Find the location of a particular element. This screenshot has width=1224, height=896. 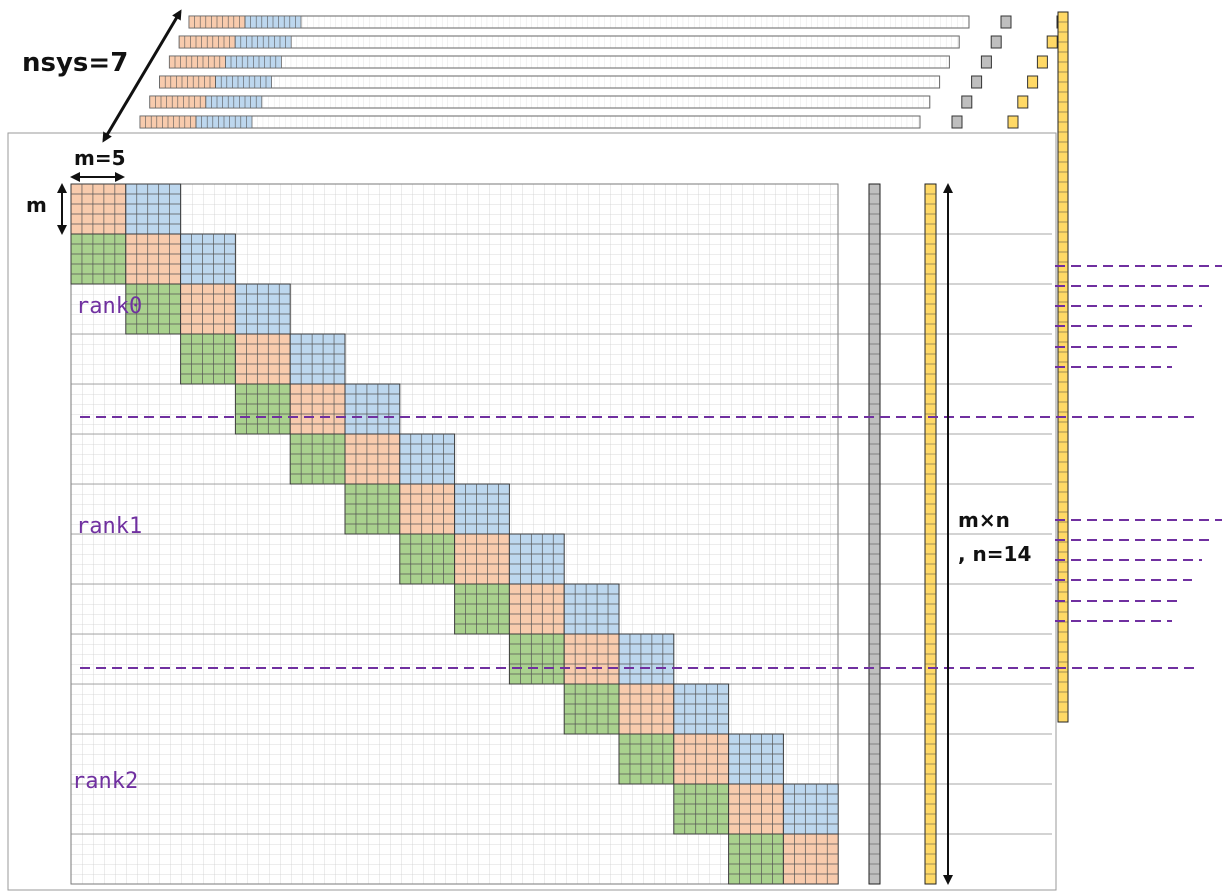

rhs-vector is located at coordinates (874, 534).